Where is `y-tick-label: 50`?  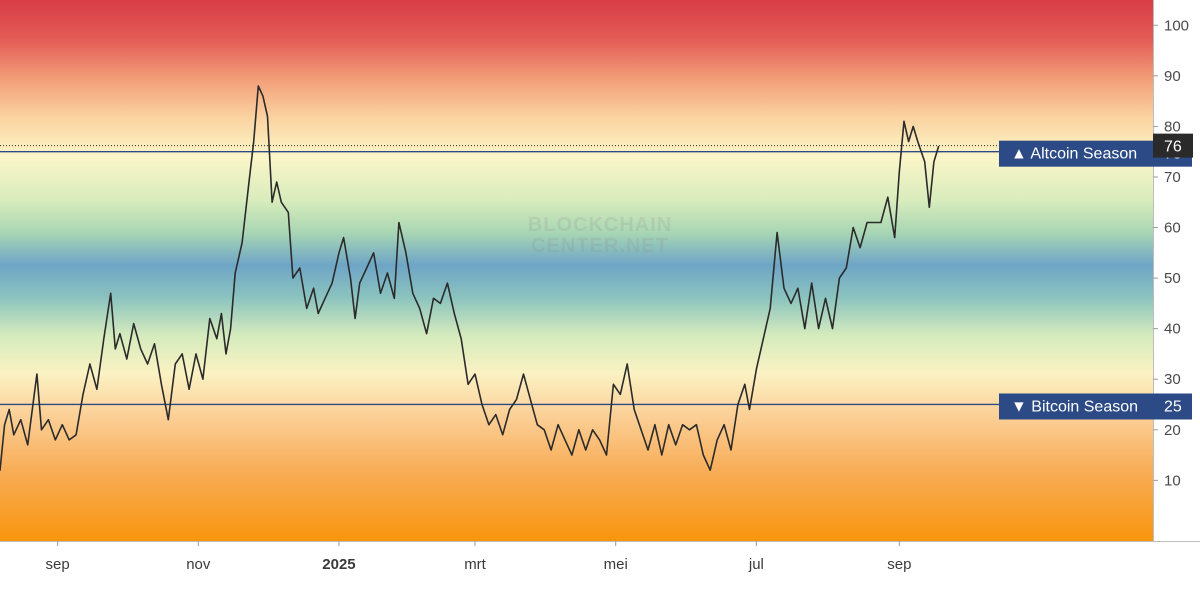 y-tick-label: 50 is located at coordinates (1172, 278).